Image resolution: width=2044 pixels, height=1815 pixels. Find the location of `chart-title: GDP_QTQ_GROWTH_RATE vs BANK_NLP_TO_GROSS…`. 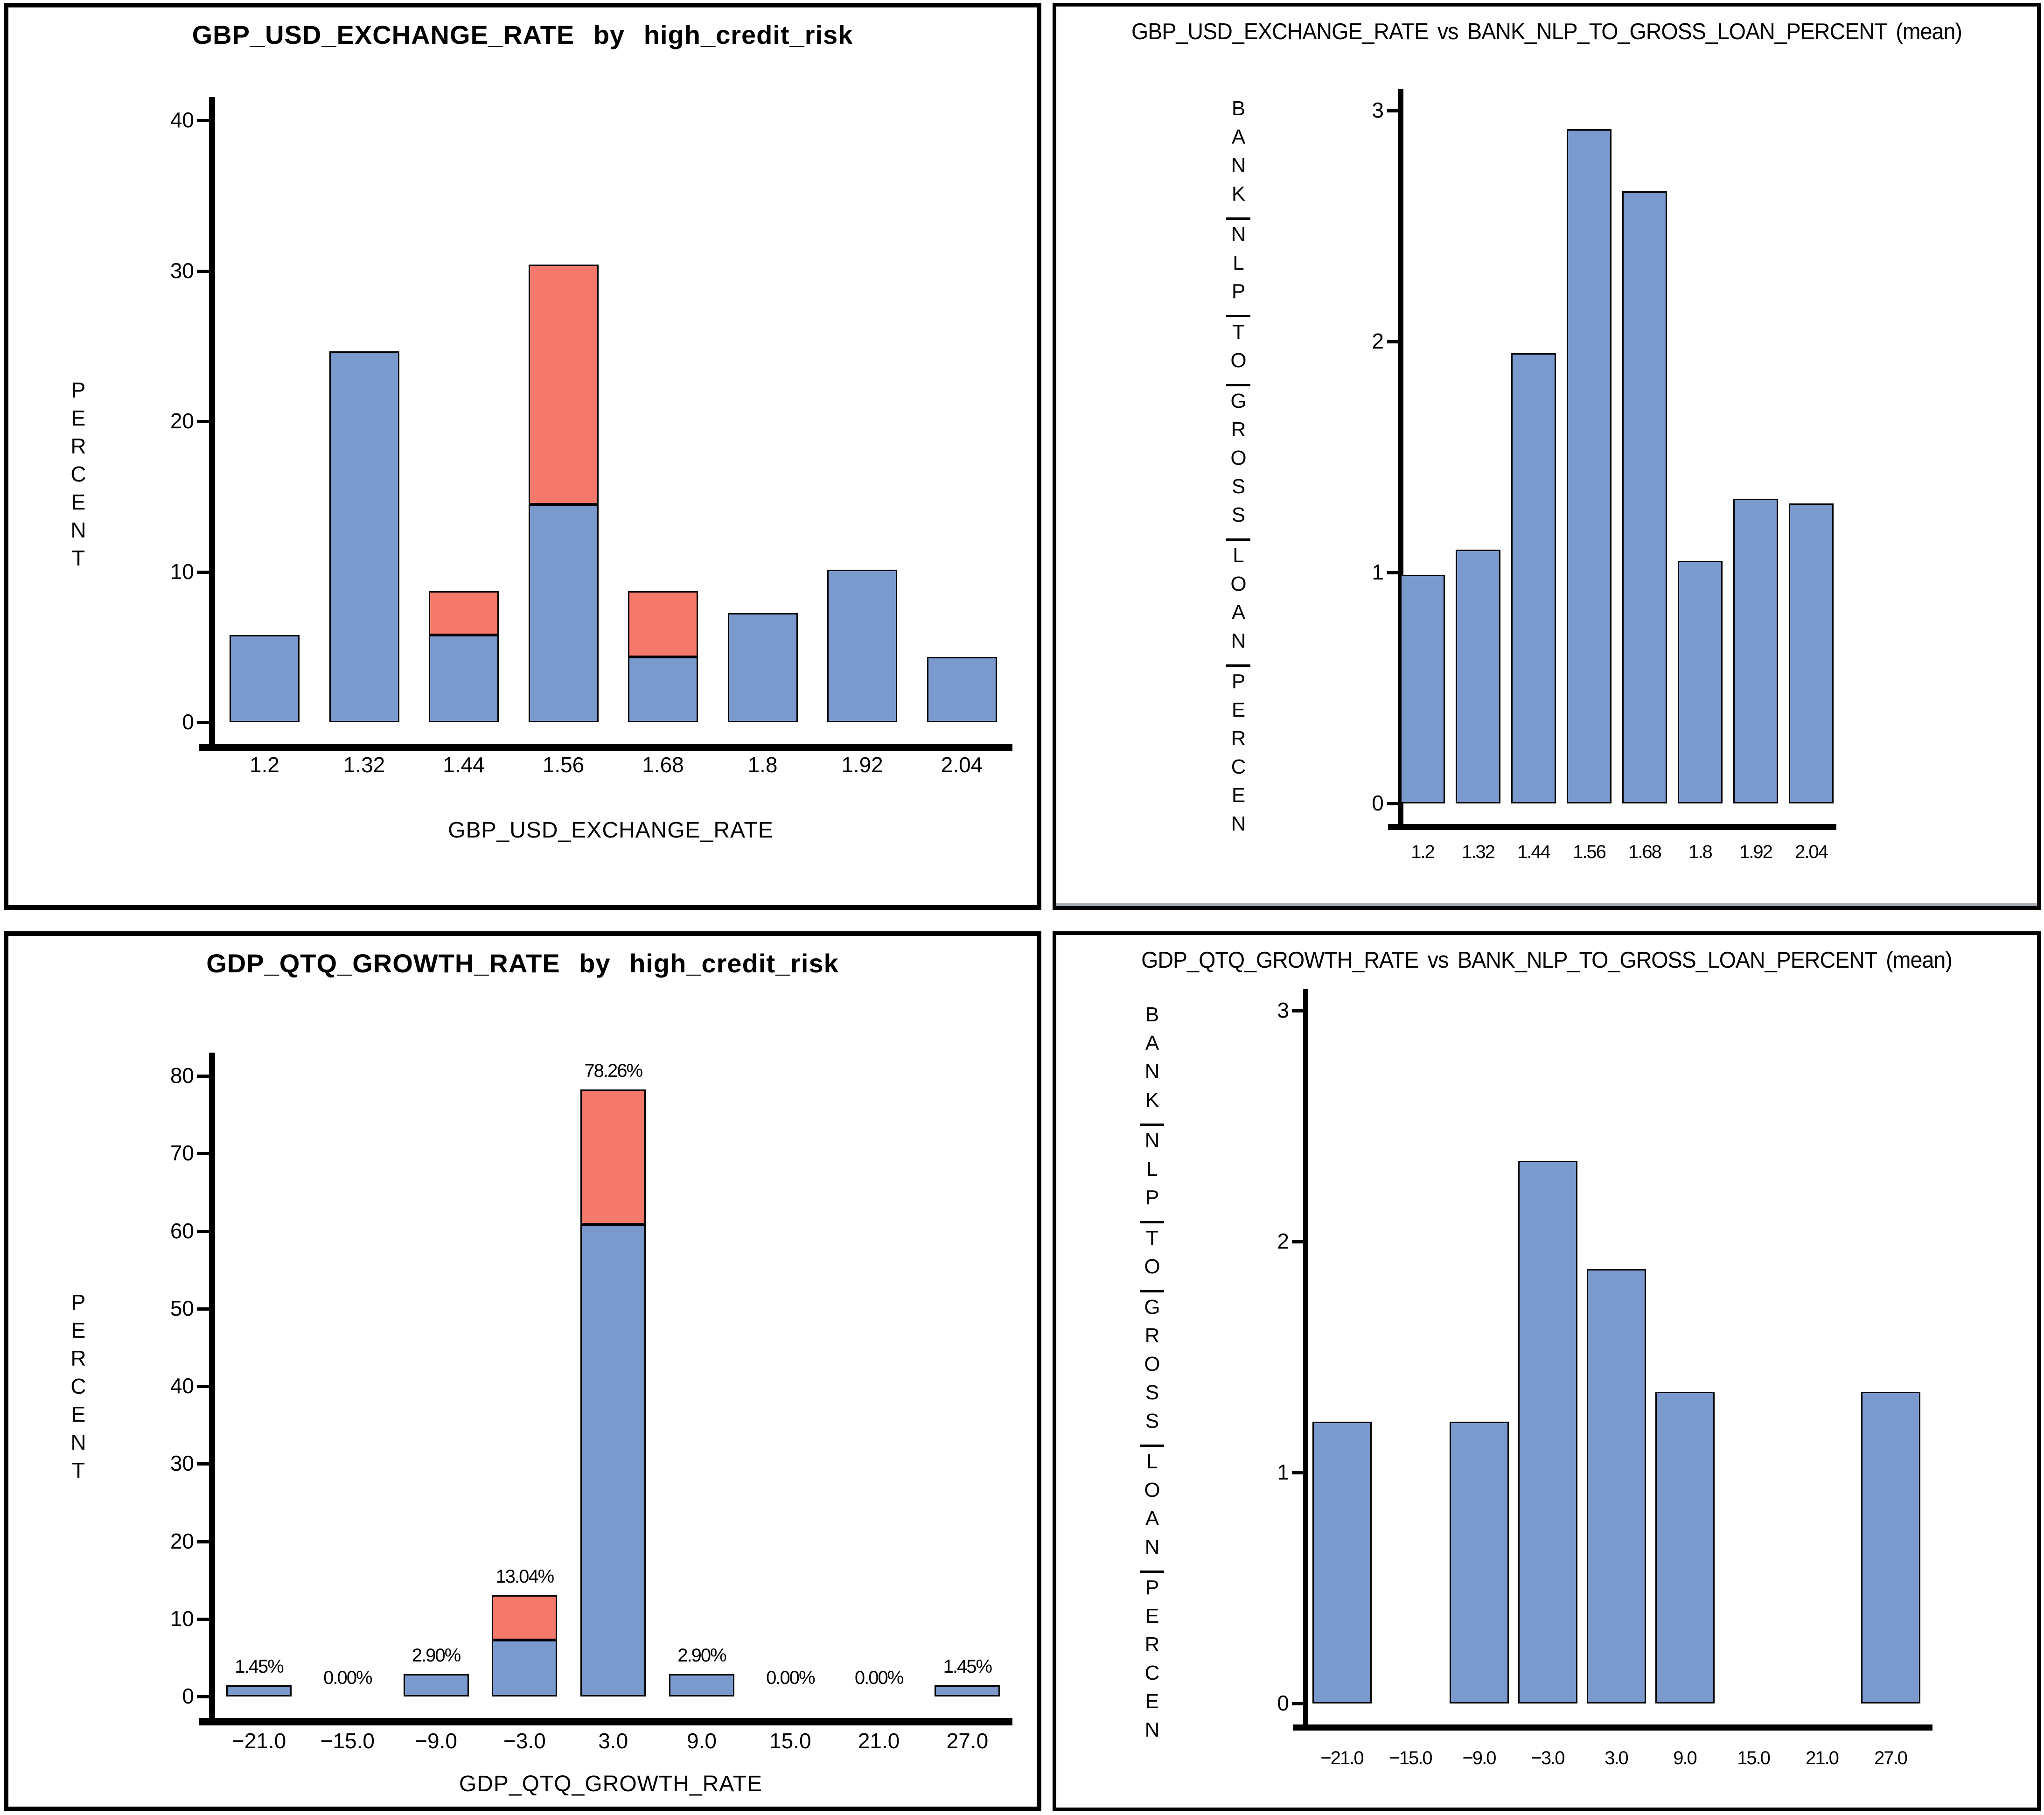

chart-title: GDP_QTQ_GROWTH_RATE vs BANK_NLP_TO_GROSS… is located at coordinates (1547, 961).